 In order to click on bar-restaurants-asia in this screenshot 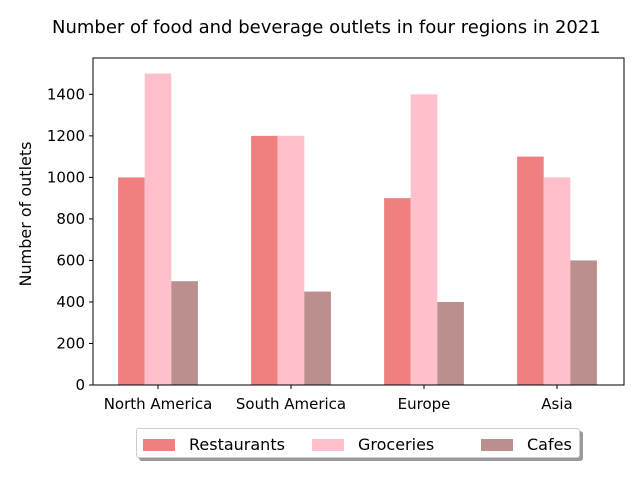, I will do `click(530, 270)`.